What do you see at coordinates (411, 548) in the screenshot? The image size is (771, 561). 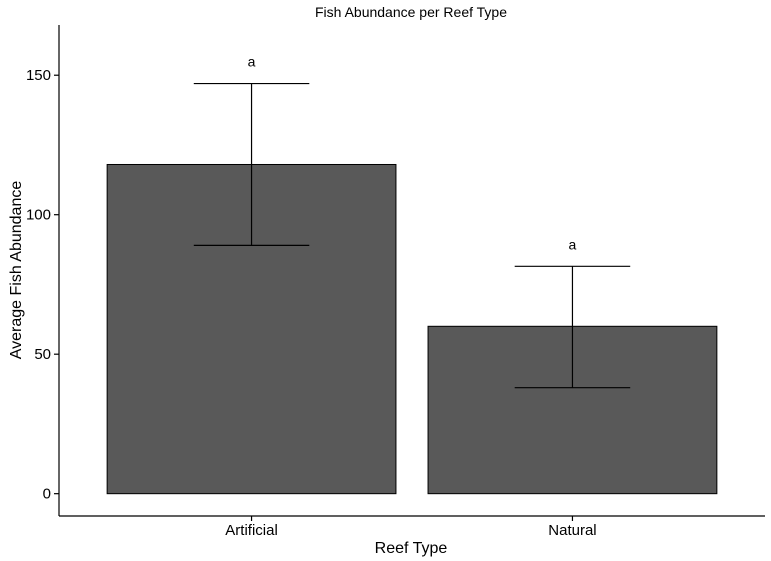 I see `x-axis-title: Reef Type` at bounding box center [411, 548].